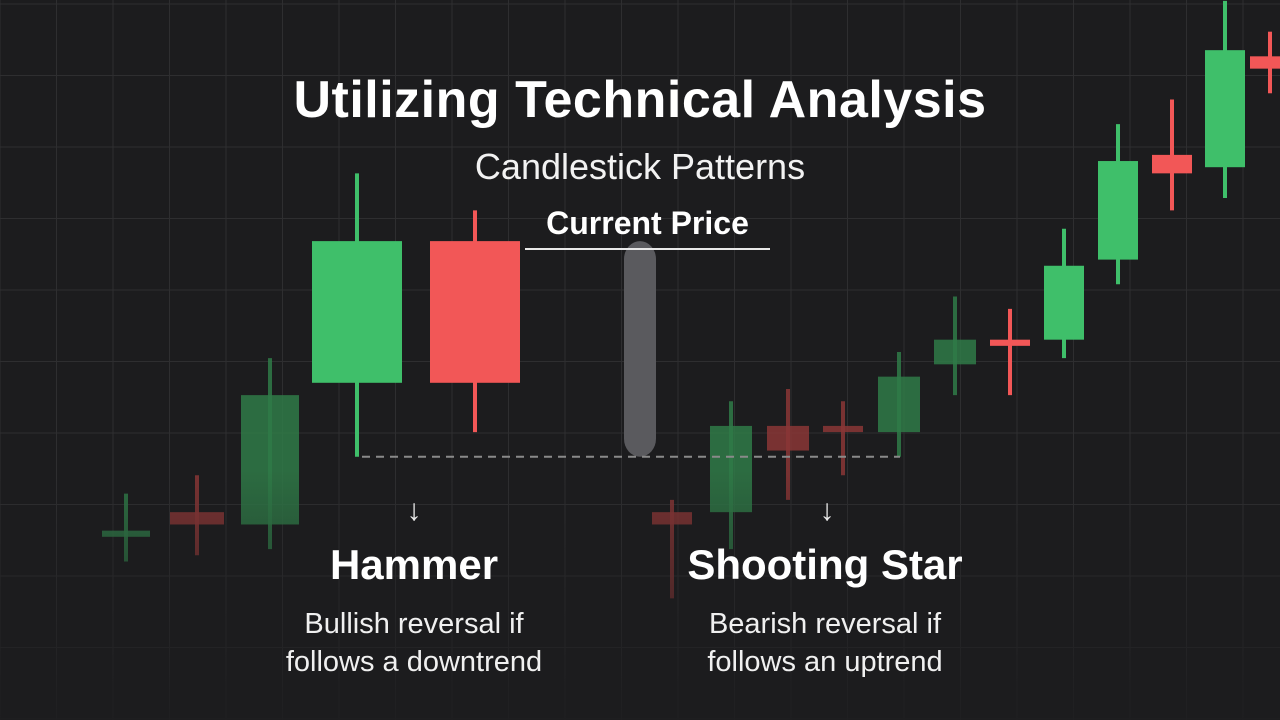 This screenshot has height=720, width=1280. What do you see at coordinates (414, 662) in the screenshot?
I see `hammer-description-line-2: follows a downtrend` at bounding box center [414, 662].